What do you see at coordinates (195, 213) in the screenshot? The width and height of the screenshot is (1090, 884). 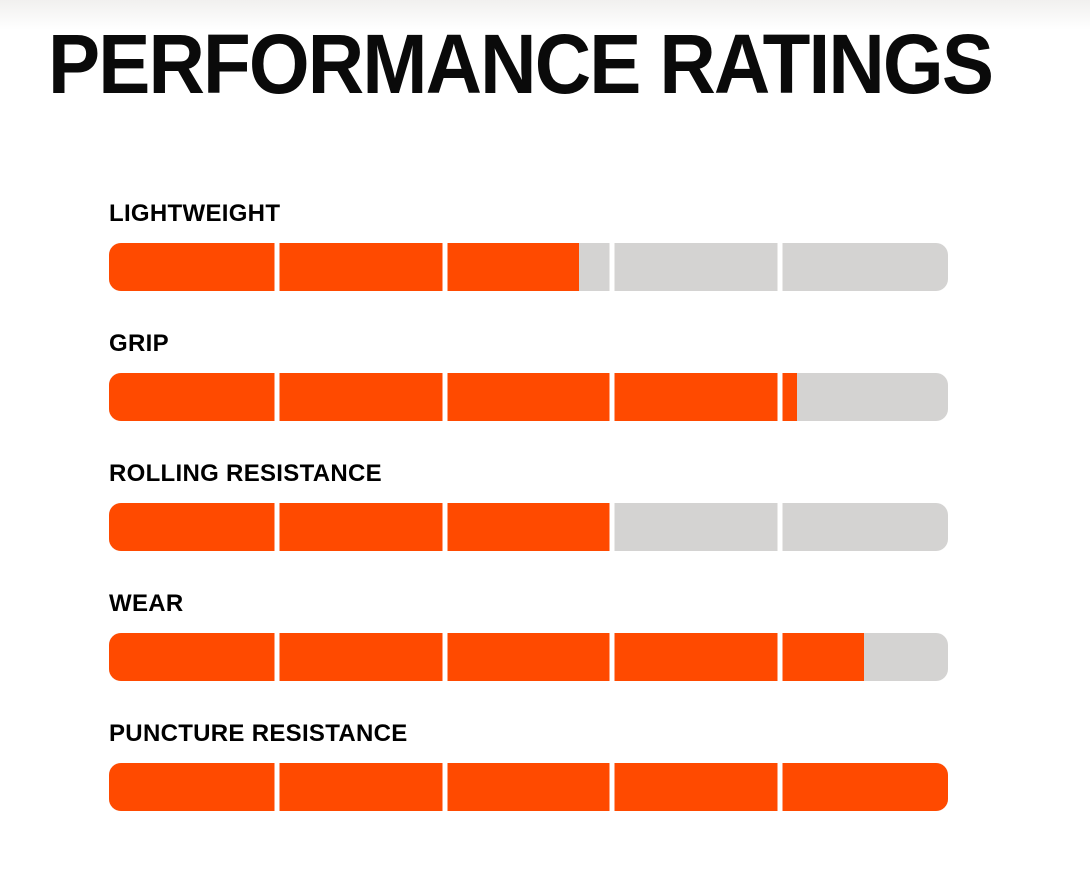 I see `rating-label: LIGHTWEIGHT` at bounding box center [195, 213].